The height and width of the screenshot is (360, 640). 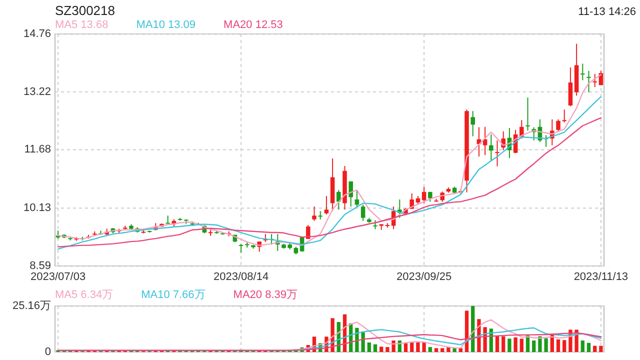 What do you see at coordinates (173, 295) in the screenshot?
I see `text: MA10 7.66万` at bounding box center [173, 295].